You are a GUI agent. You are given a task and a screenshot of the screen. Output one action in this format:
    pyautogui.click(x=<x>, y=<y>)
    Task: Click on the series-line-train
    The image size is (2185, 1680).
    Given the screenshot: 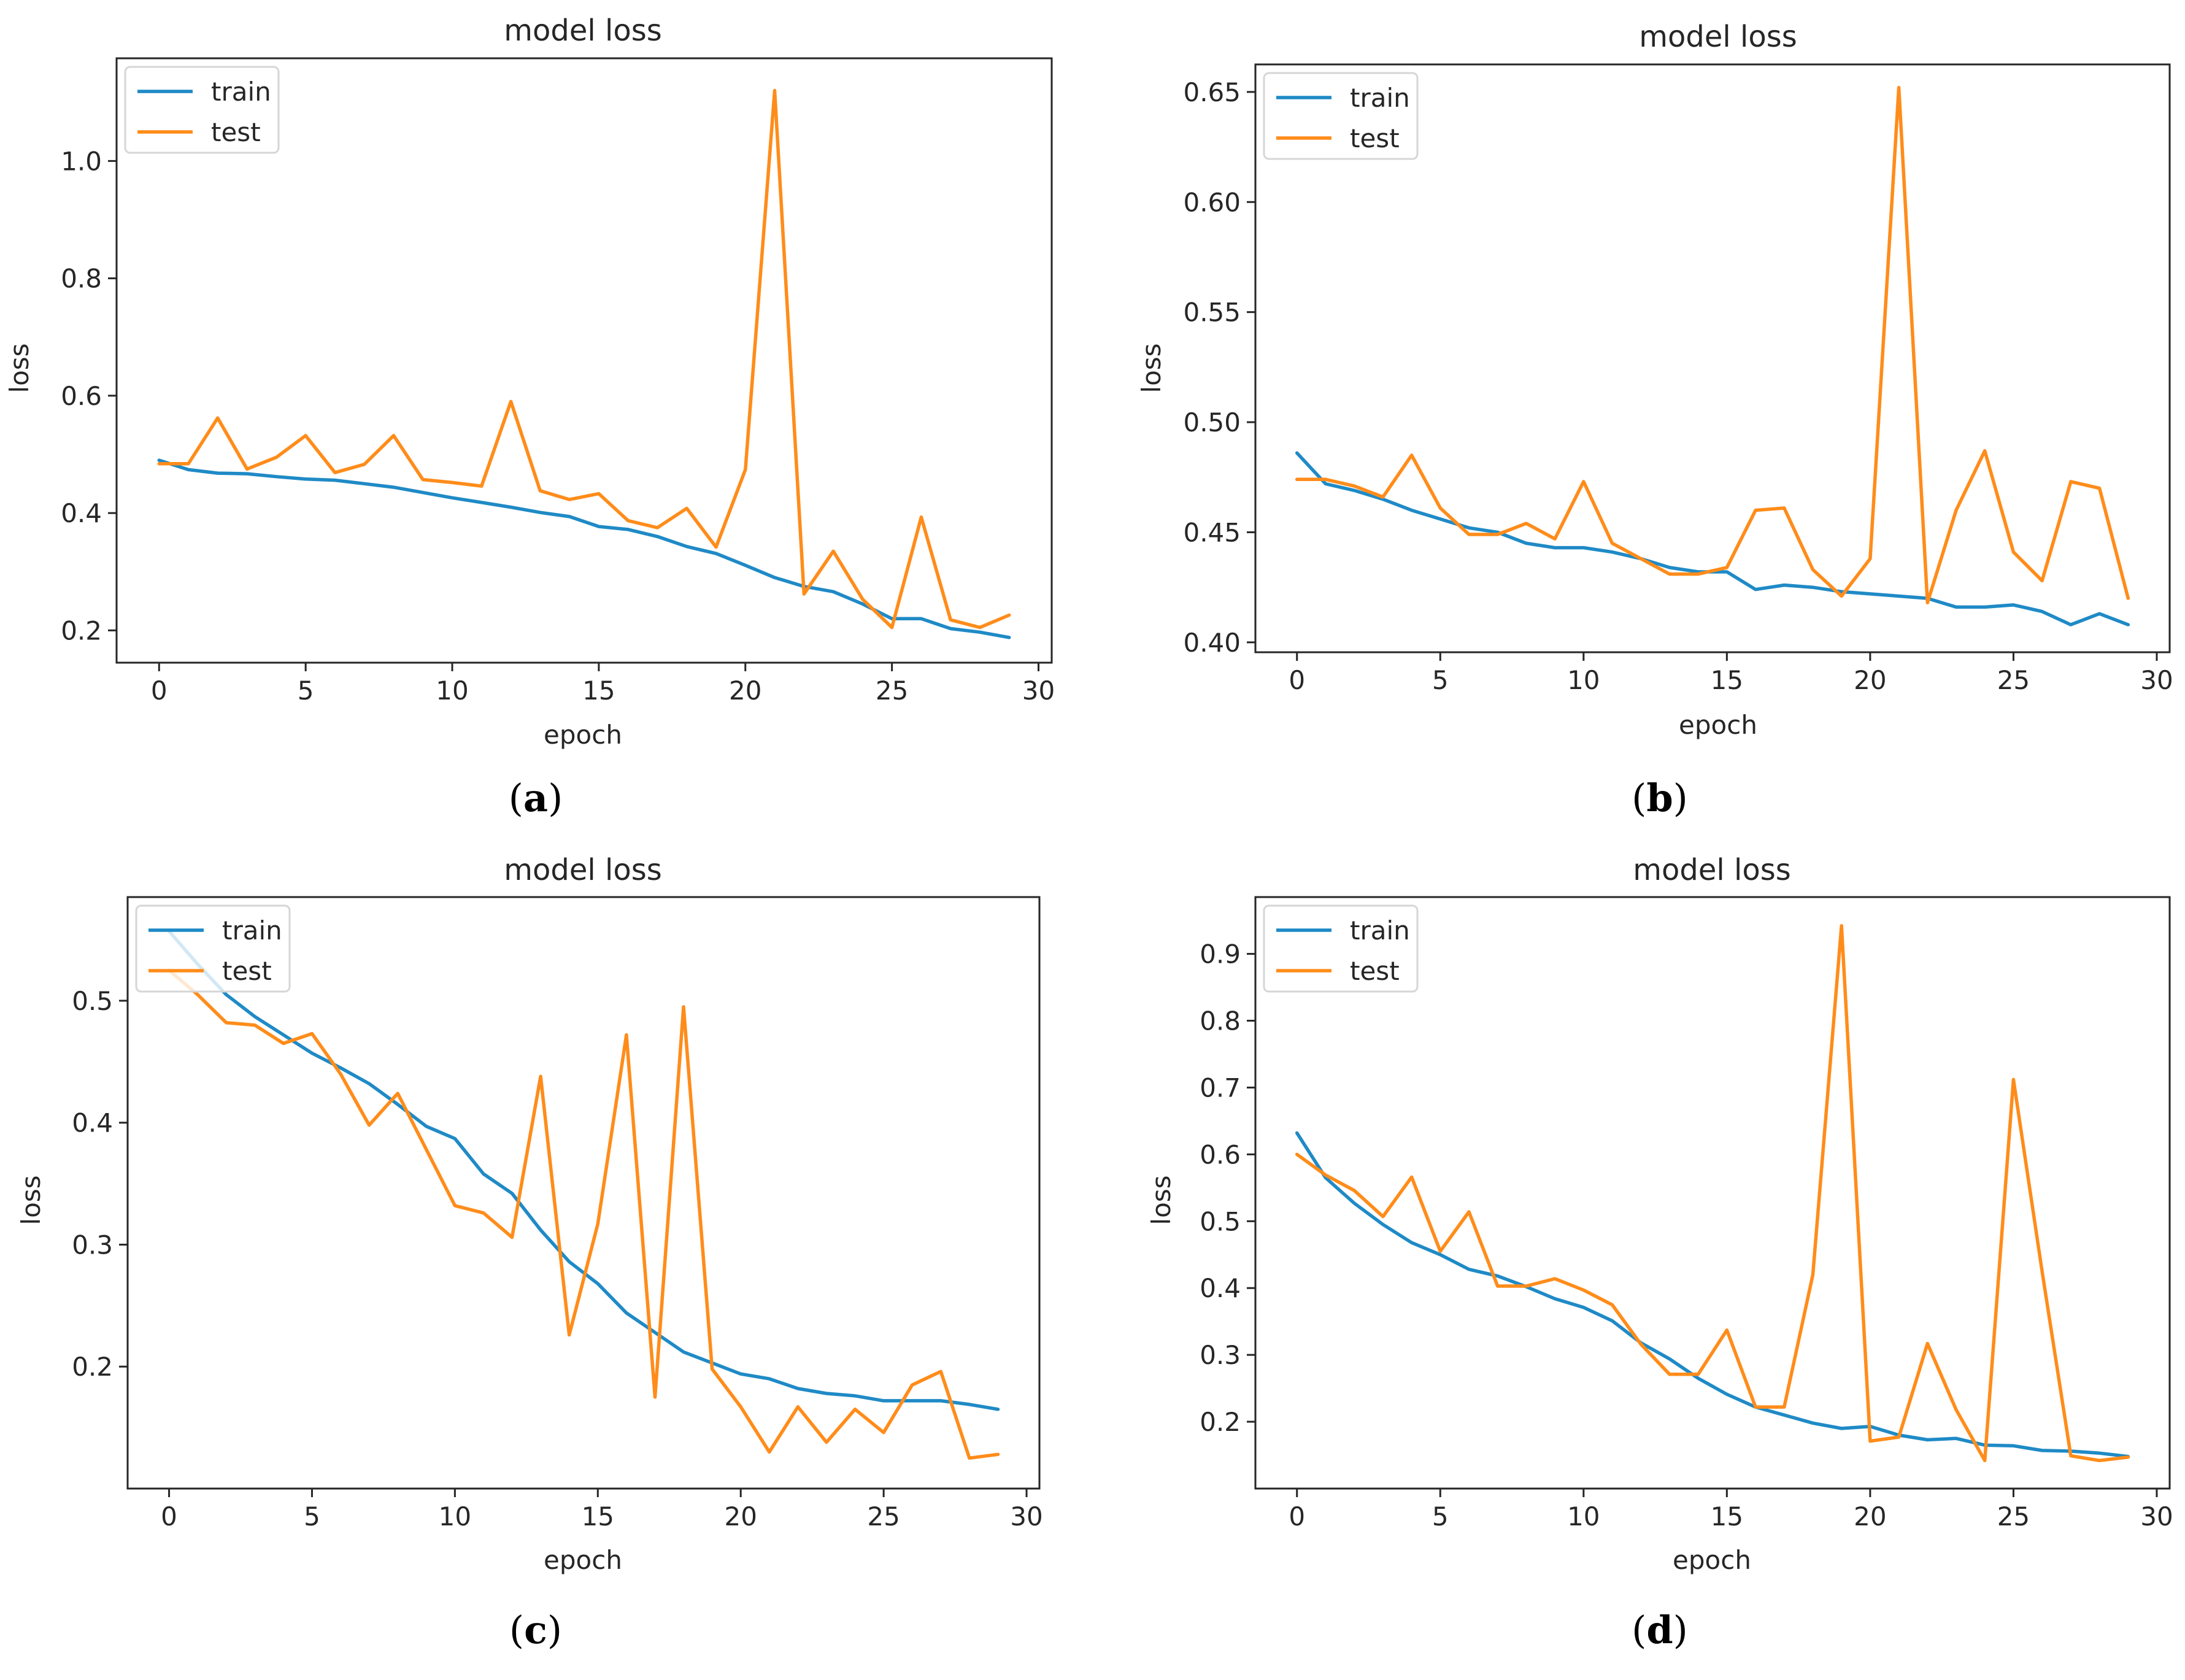 What is the action you would take?
    pyautogui.click(x=1712, y=1294)
    